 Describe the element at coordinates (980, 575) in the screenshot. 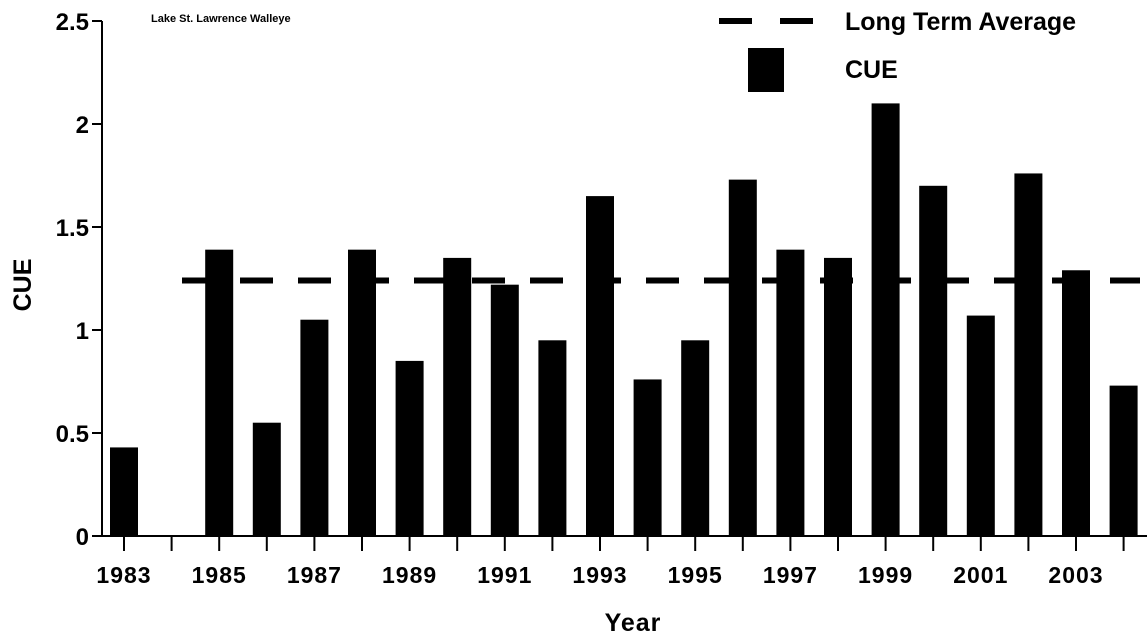

I see `x-tick-label: 2001` at that location.